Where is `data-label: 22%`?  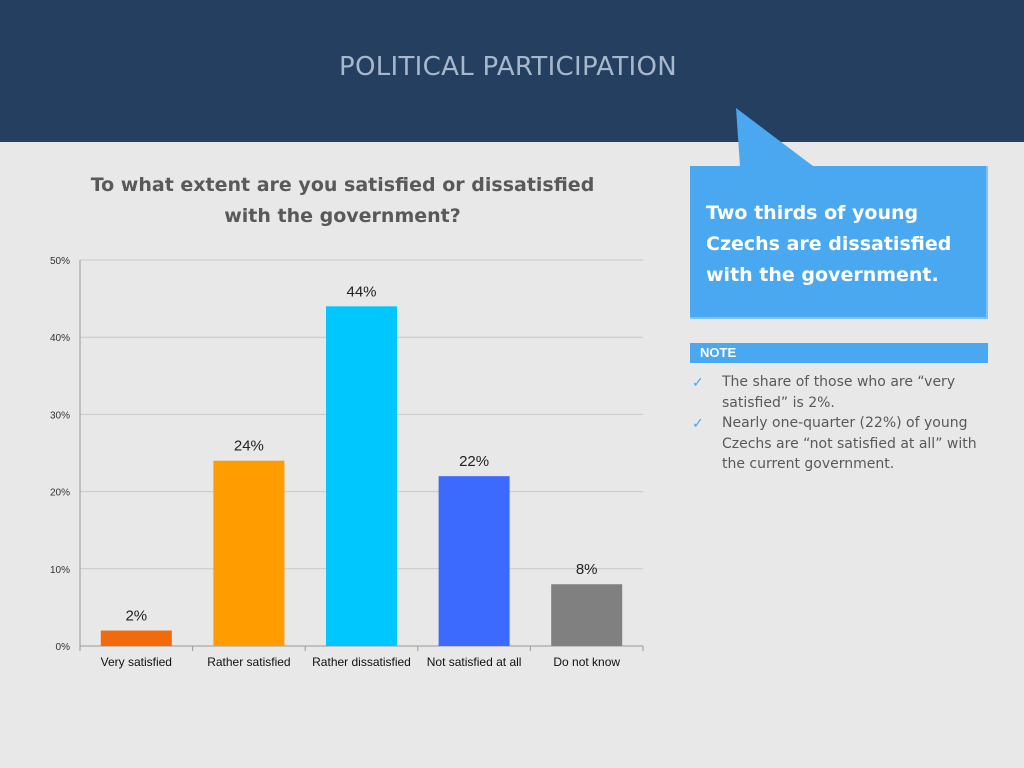 data-label: 22% is located at coordinates (474, 461).